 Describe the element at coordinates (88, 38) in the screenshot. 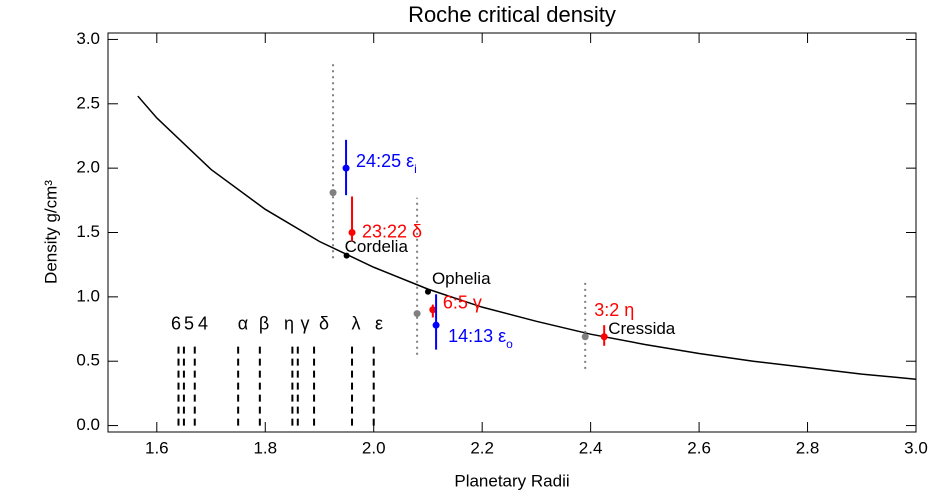

I see `y-tick-label: 3.0` at that location.